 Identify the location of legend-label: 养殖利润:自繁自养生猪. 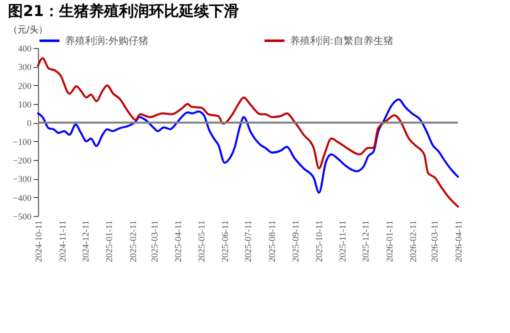
(342, 40).